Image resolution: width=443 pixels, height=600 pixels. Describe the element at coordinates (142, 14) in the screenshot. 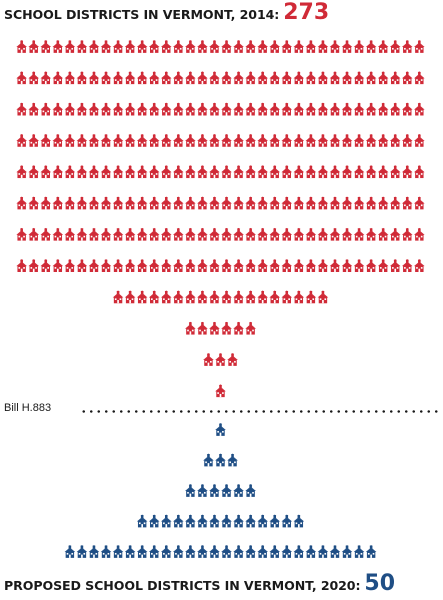

I see `top-title-label: SCHOOL DISTRICTS IN VERMONT, 2014:` at that location.